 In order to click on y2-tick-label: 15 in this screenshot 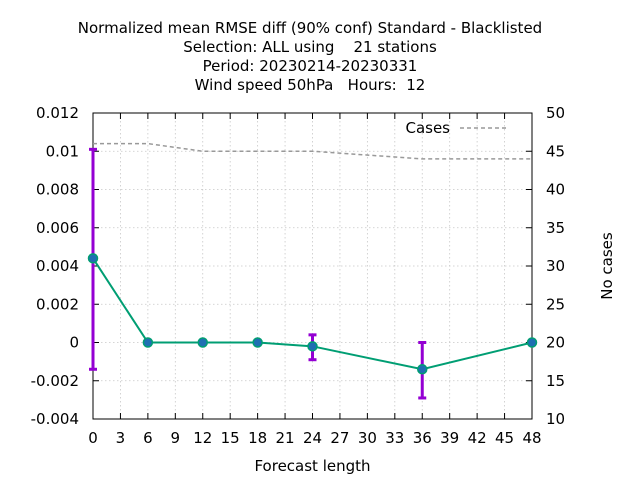, I will do `click(555, 381)`.